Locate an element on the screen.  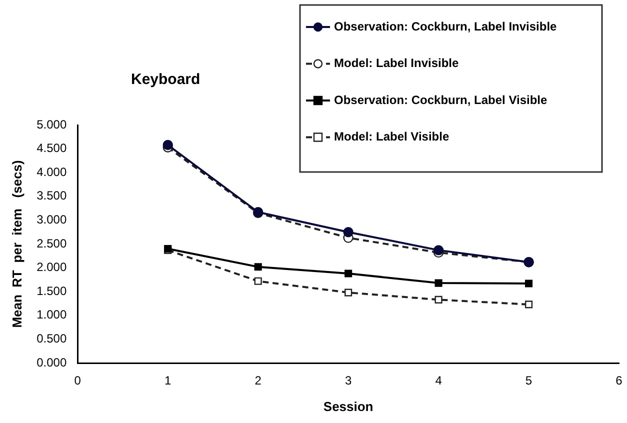
x-tick-label: 4 is located at coordinates (438, 381).